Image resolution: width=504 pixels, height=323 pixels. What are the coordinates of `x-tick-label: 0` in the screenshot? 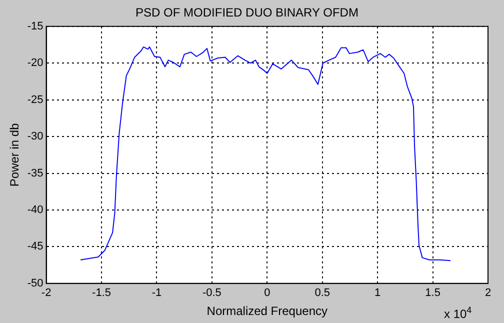 It's located at (267, 293).